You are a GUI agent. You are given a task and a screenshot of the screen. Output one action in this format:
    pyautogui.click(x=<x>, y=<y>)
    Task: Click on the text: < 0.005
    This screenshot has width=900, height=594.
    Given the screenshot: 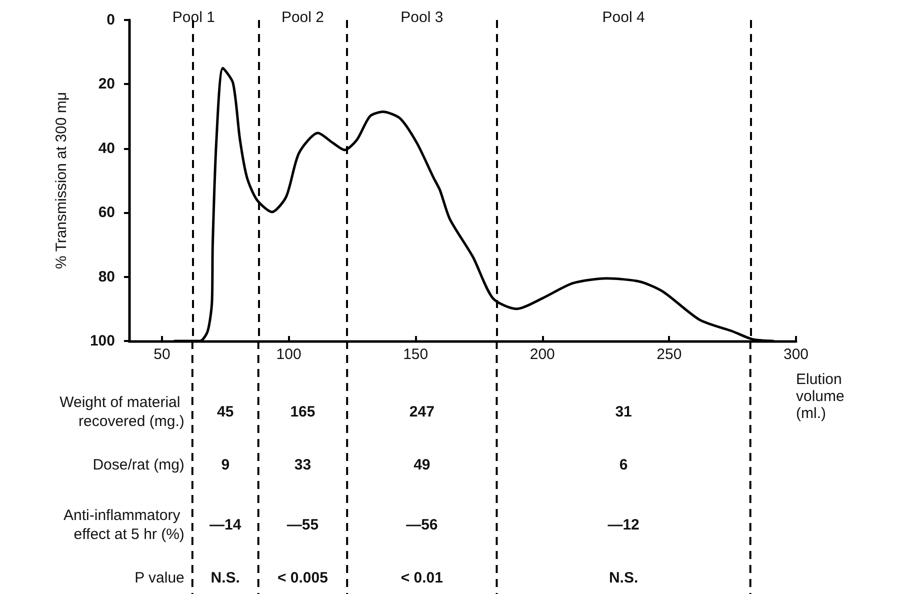 What is the action you would take?
    pyautogui.click(x=302, y=578)
    